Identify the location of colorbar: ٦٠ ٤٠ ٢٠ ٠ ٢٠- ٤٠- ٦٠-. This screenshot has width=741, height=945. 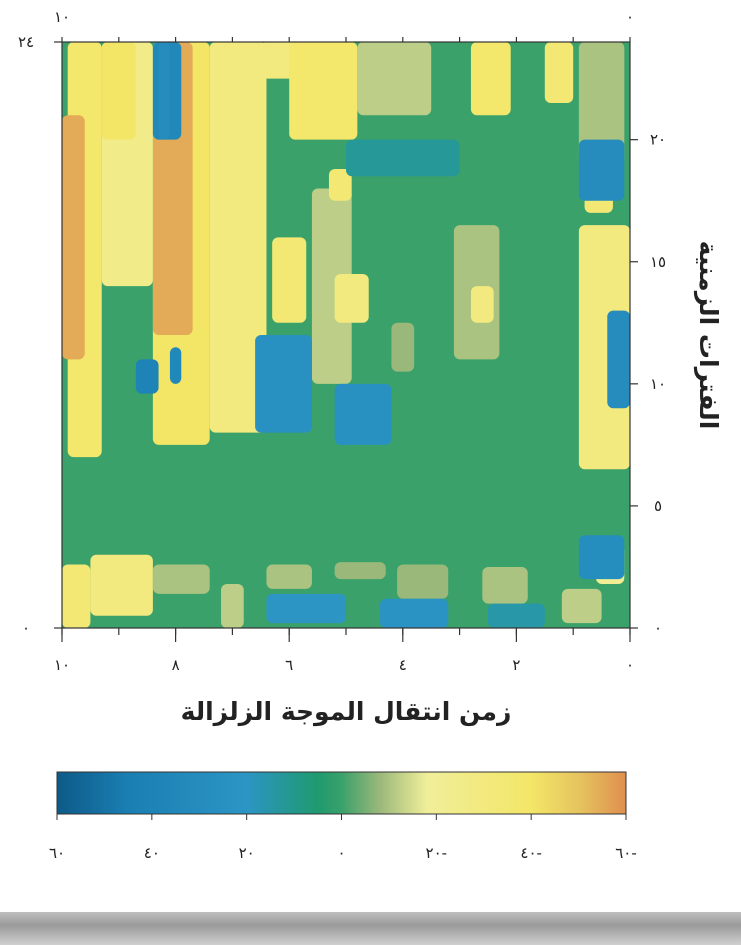
(343, 816).